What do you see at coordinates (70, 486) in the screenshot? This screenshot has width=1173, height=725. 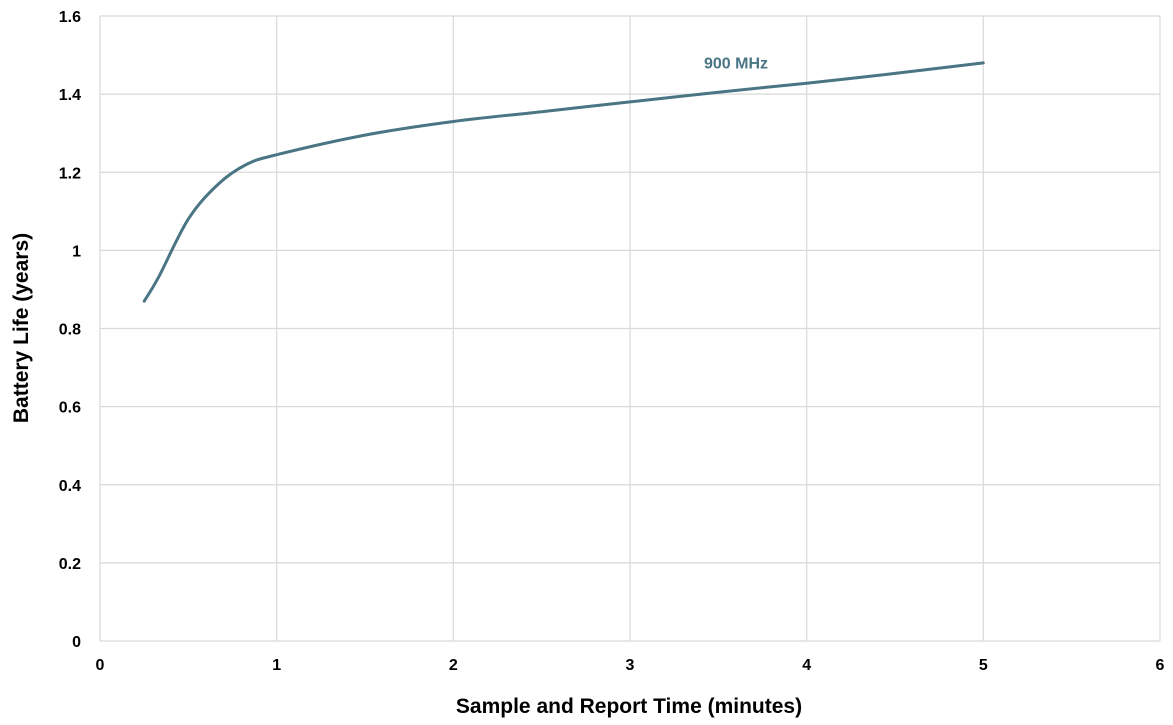 I see `y-tick-label: 0.4` at bounding box center [70, 486].